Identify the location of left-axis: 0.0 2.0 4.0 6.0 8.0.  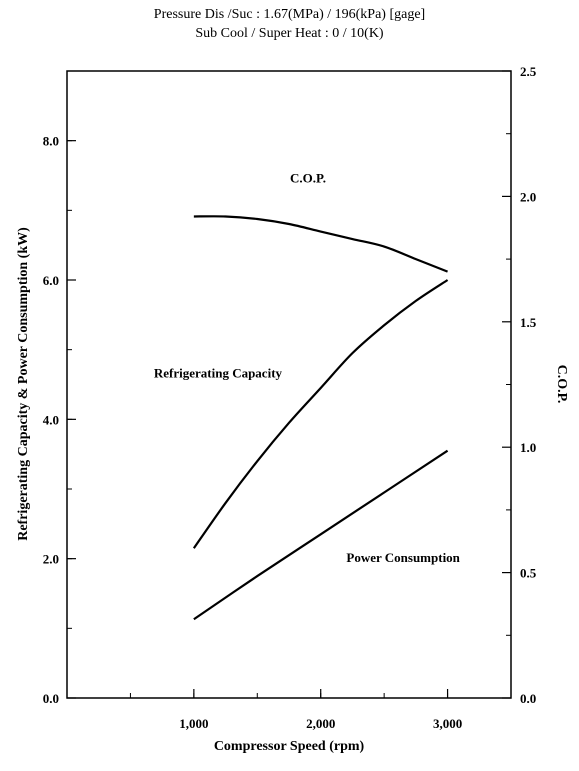
(59, 388).